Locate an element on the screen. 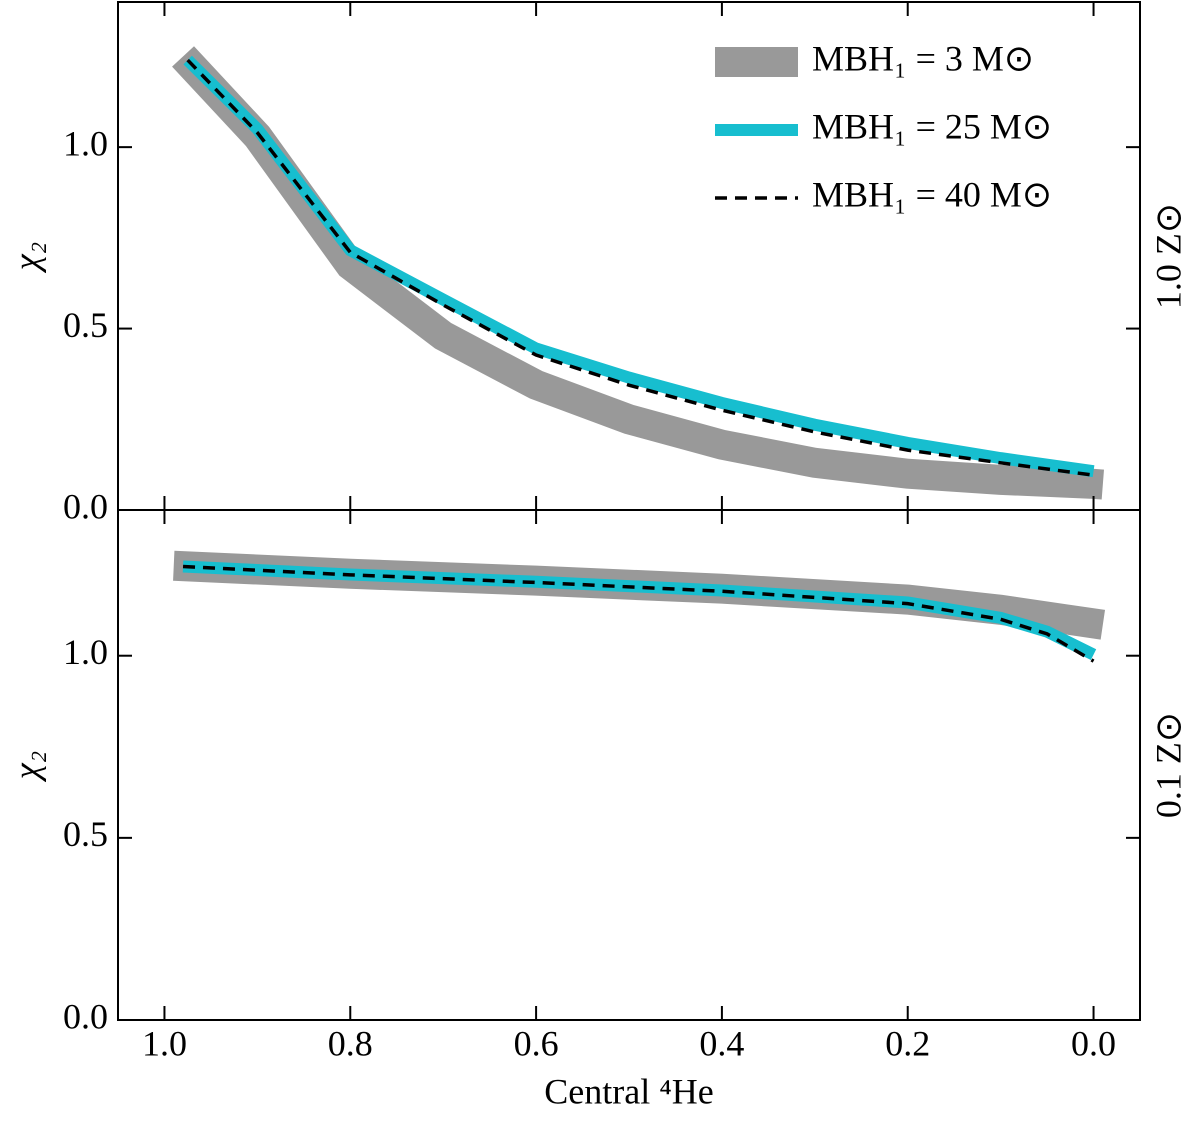  panel-annotation: 1.0 Z⊙ is located at coordinates (1168, 256).